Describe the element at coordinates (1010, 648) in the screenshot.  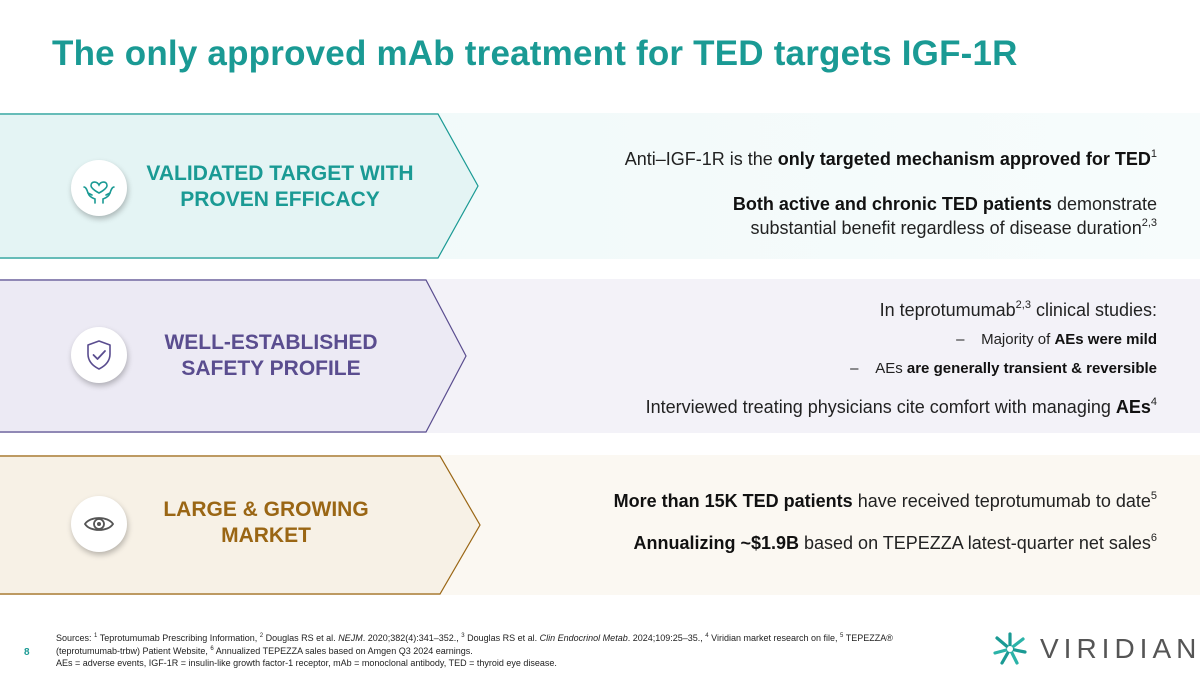
I see `viridian-star-logo-icon` at that location.